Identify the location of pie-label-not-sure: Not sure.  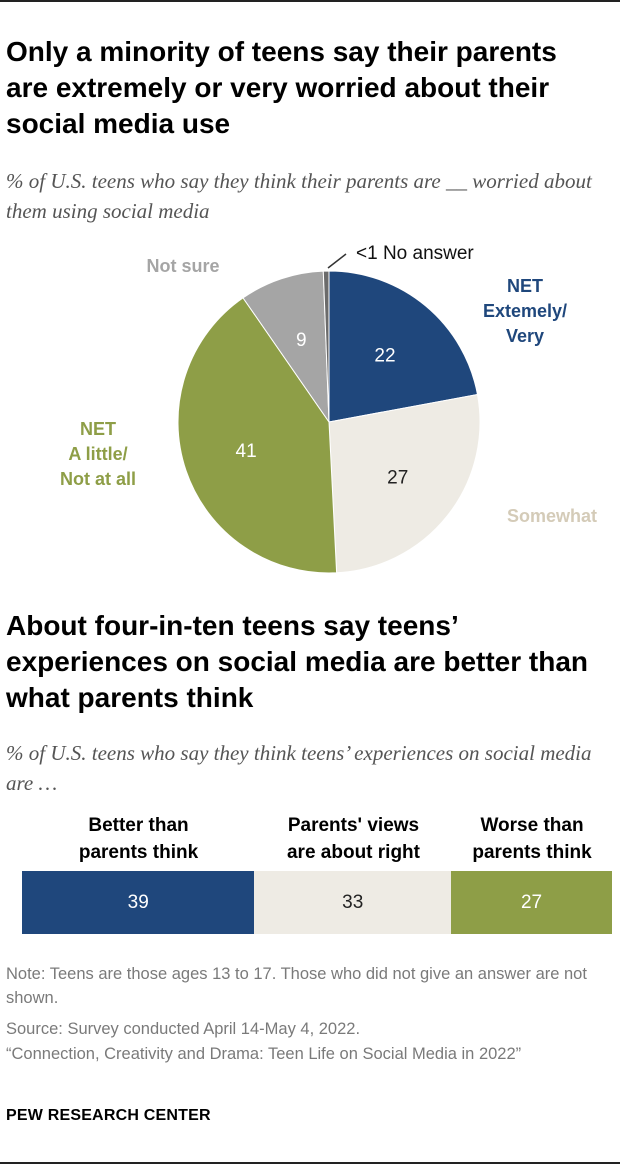
(183, 266).